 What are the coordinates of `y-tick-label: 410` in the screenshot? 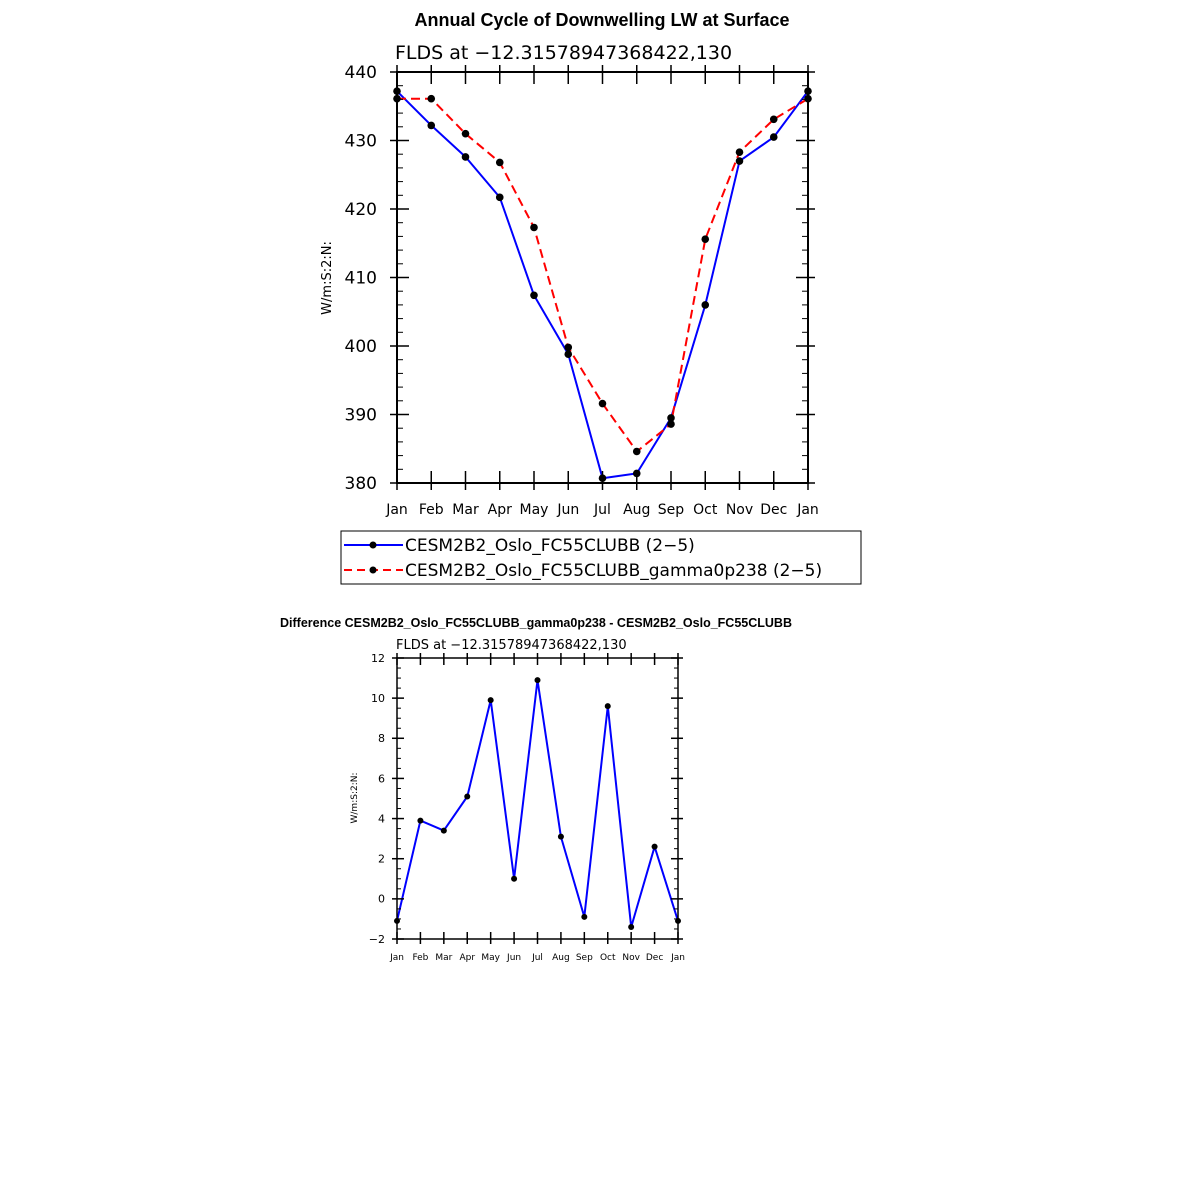 It's located at (361, 278).